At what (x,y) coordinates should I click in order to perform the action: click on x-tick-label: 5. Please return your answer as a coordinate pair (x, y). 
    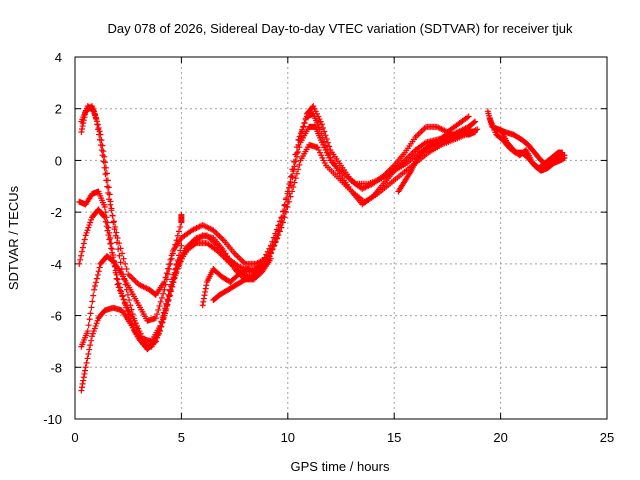
    Looking at the image, I should click on (181, 437).